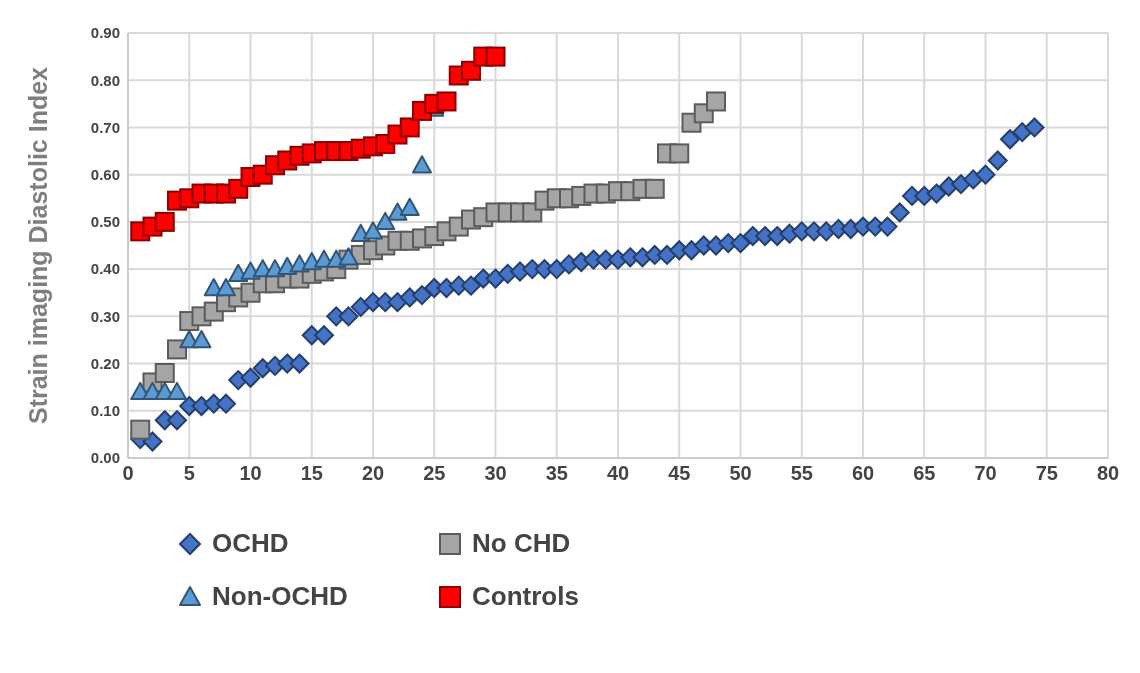 The width and height of the screenshot is (1140, 673). Describe the element at coordinates (105, 222) in the screenshot. I see `y-tick-label: 0.50` at that location.